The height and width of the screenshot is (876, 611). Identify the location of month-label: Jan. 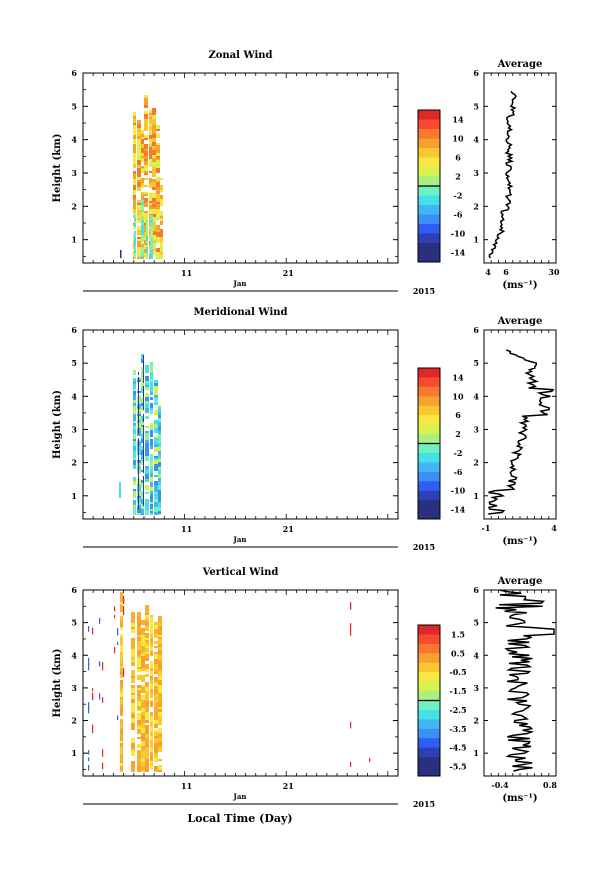
(240, 539).